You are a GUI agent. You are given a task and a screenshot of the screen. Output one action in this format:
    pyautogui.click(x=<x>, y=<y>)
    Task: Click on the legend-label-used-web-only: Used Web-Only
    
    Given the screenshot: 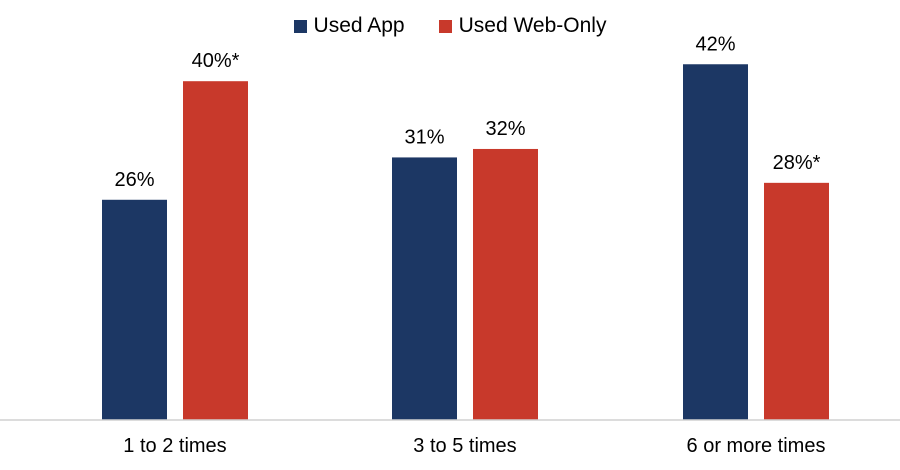 What is the action you would take?
    pyautogui.click(x=532, y=25)
    